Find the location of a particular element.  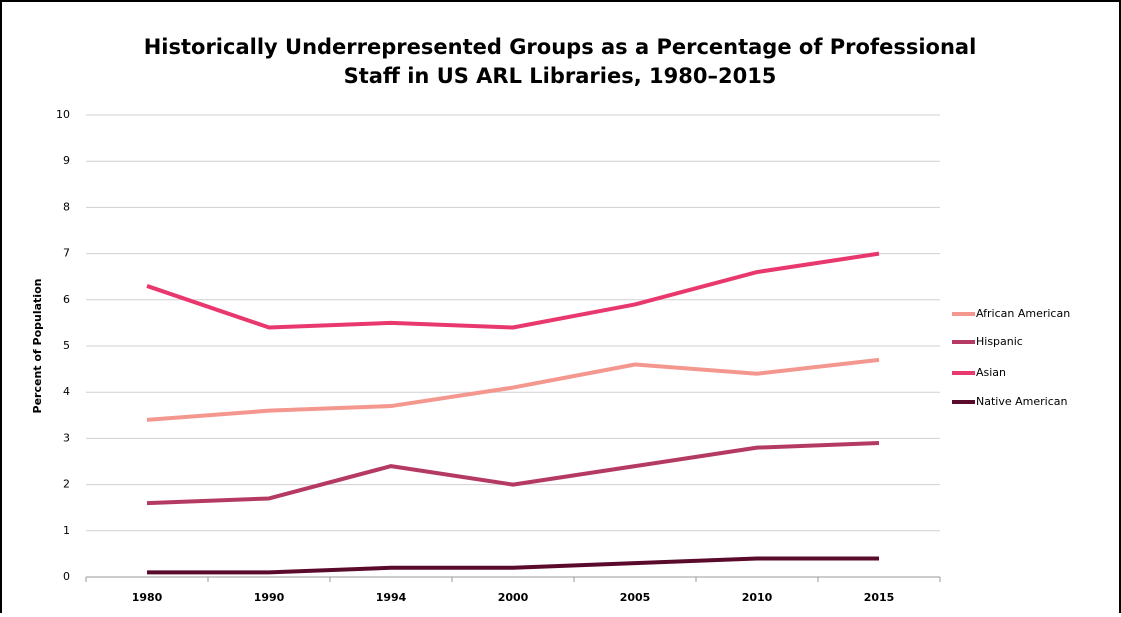

y-tick-label: 9 is located at coordinates (66, 160).